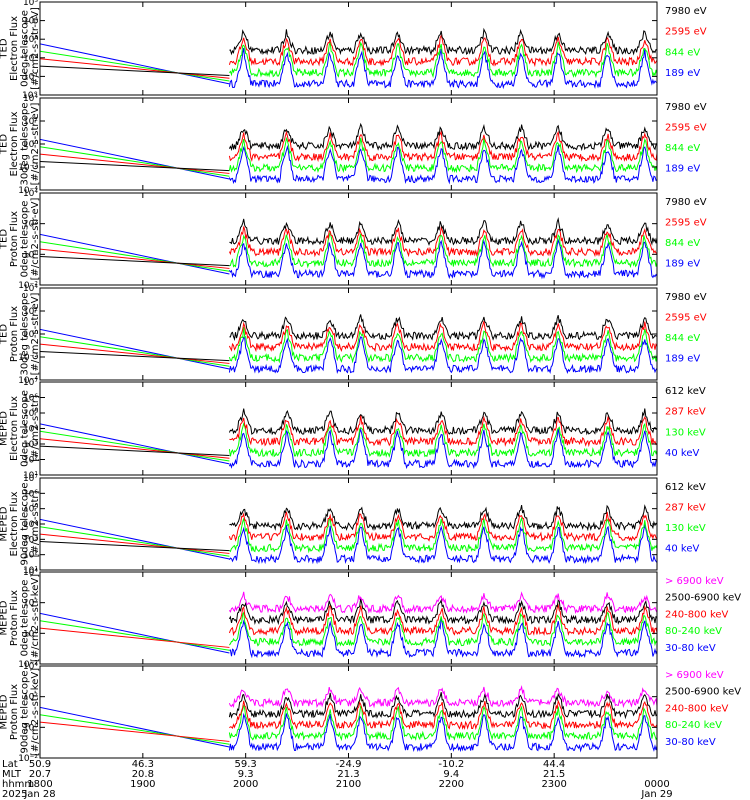  I want to click on legend-entry: 30-80 keV, so click(690, 648).